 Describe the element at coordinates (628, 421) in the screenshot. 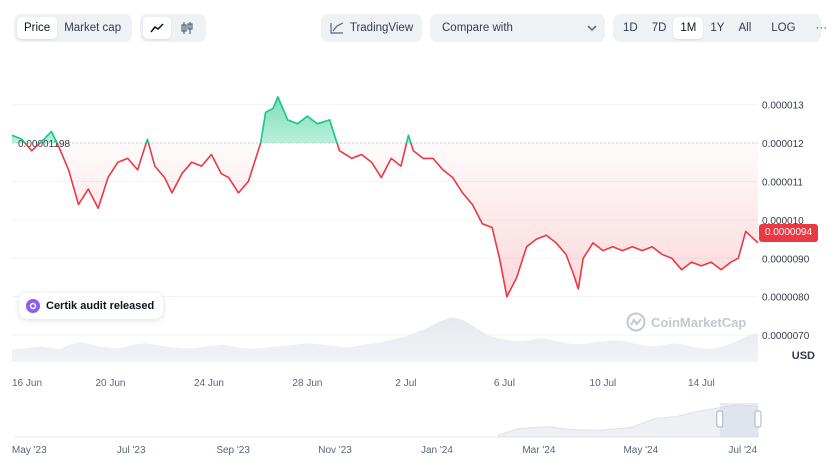

I see `navigator-area` at that location.